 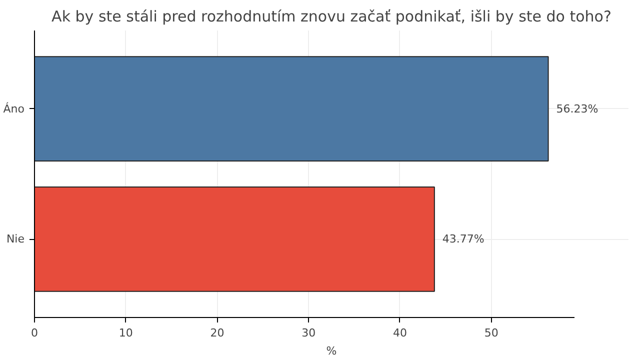 I want to click on x-tick-label: 30, so click(x=309, y=333).